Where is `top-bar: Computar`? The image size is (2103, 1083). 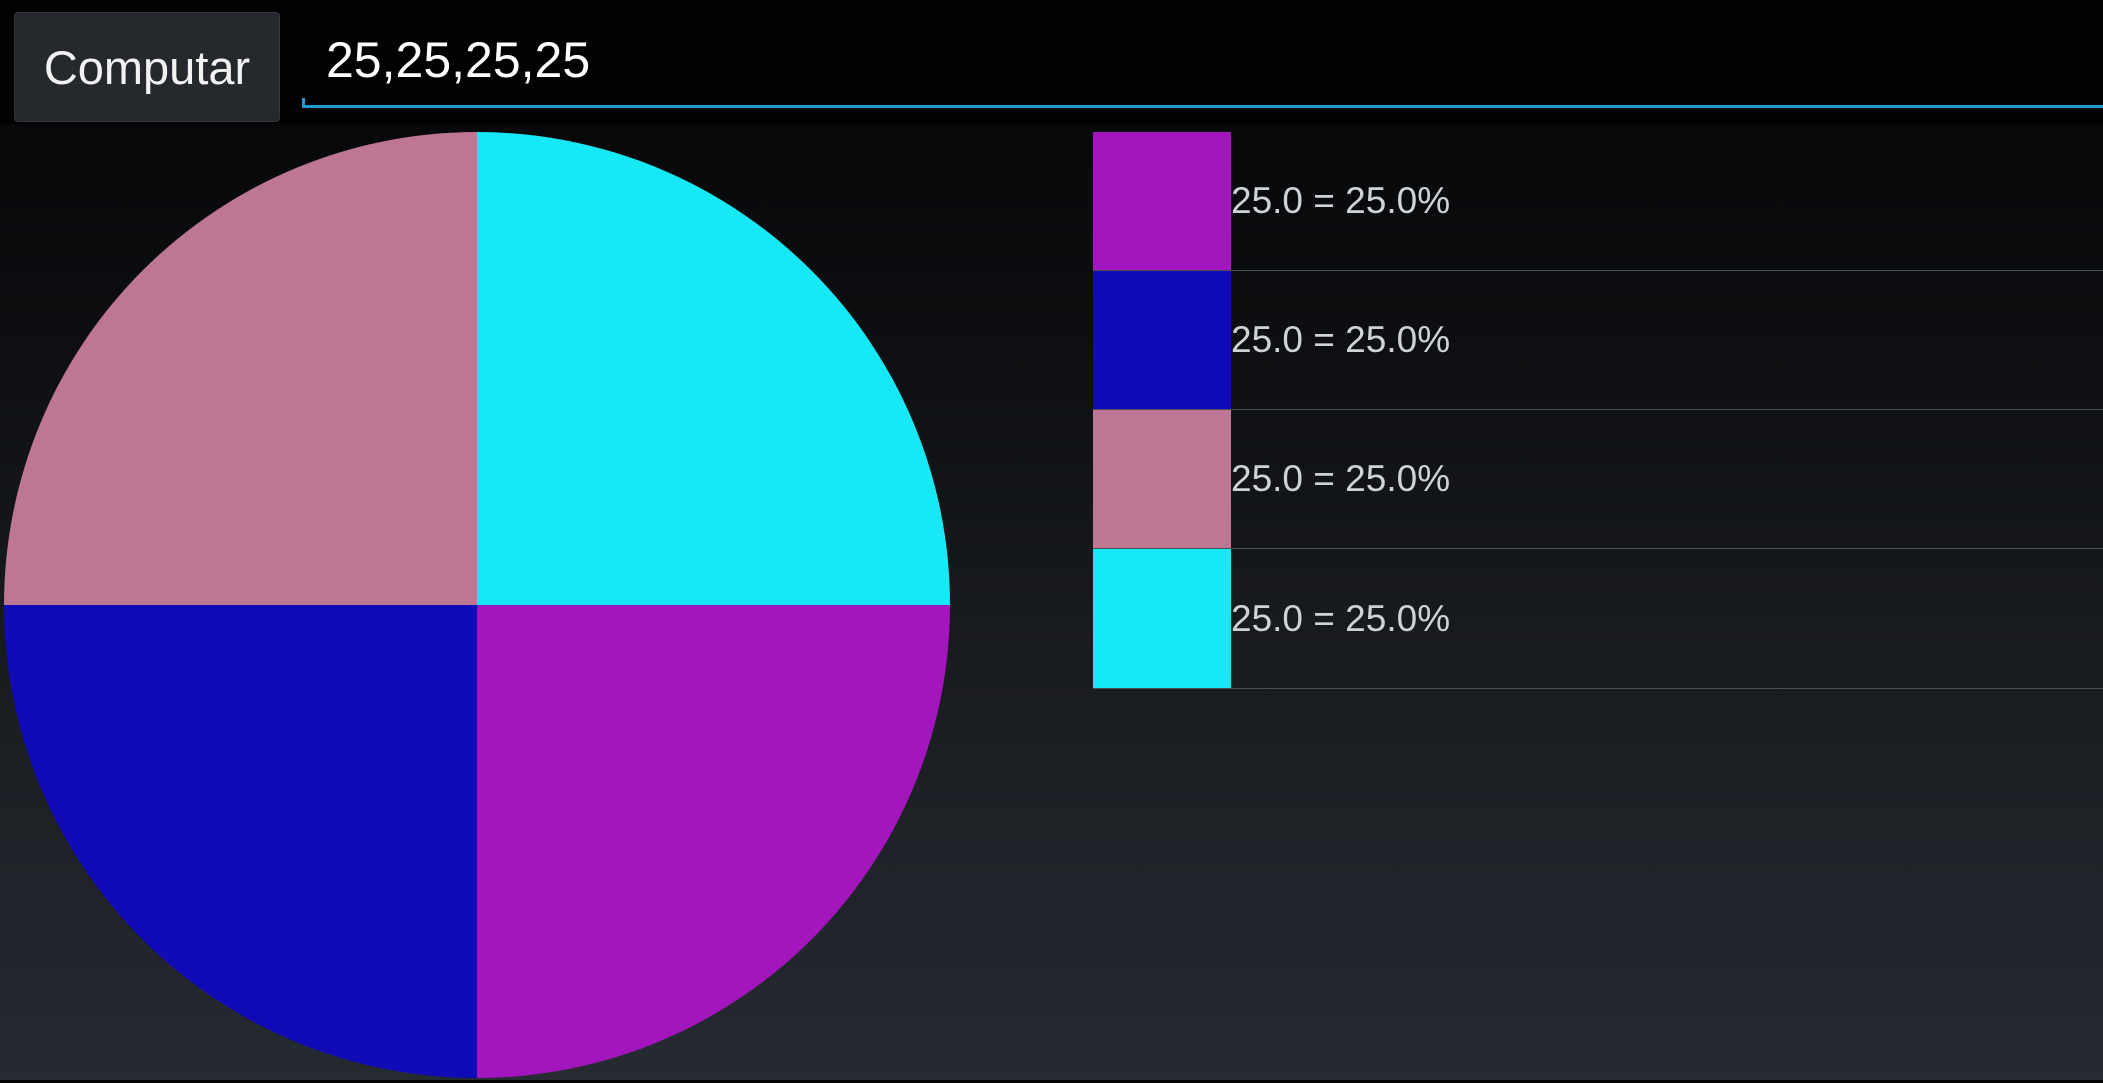 top-bar: Computar is located at coordinates (1051, 62).